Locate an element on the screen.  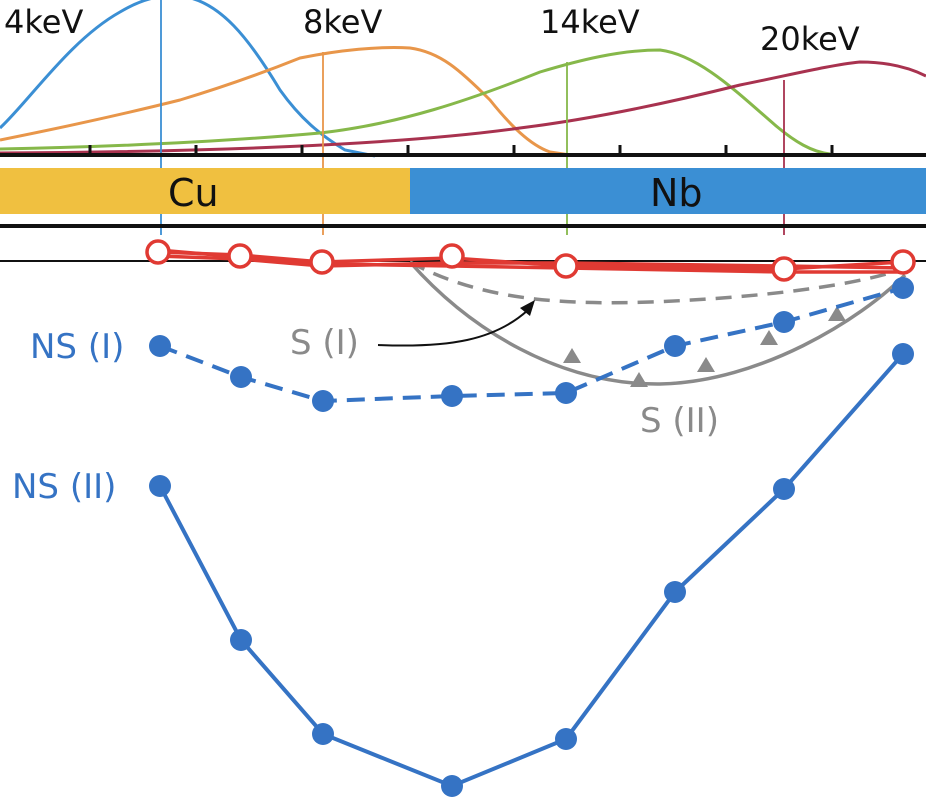
profile-14kev is located at coordinates (415, 102).